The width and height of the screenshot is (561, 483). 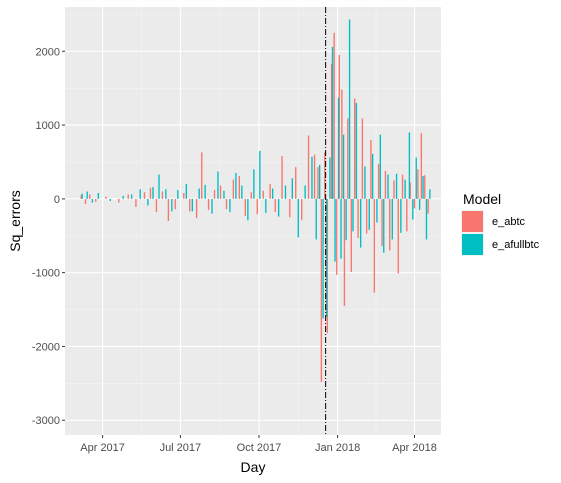 I want to click on tick-label-y: -3000, so click(x=46, y=421).